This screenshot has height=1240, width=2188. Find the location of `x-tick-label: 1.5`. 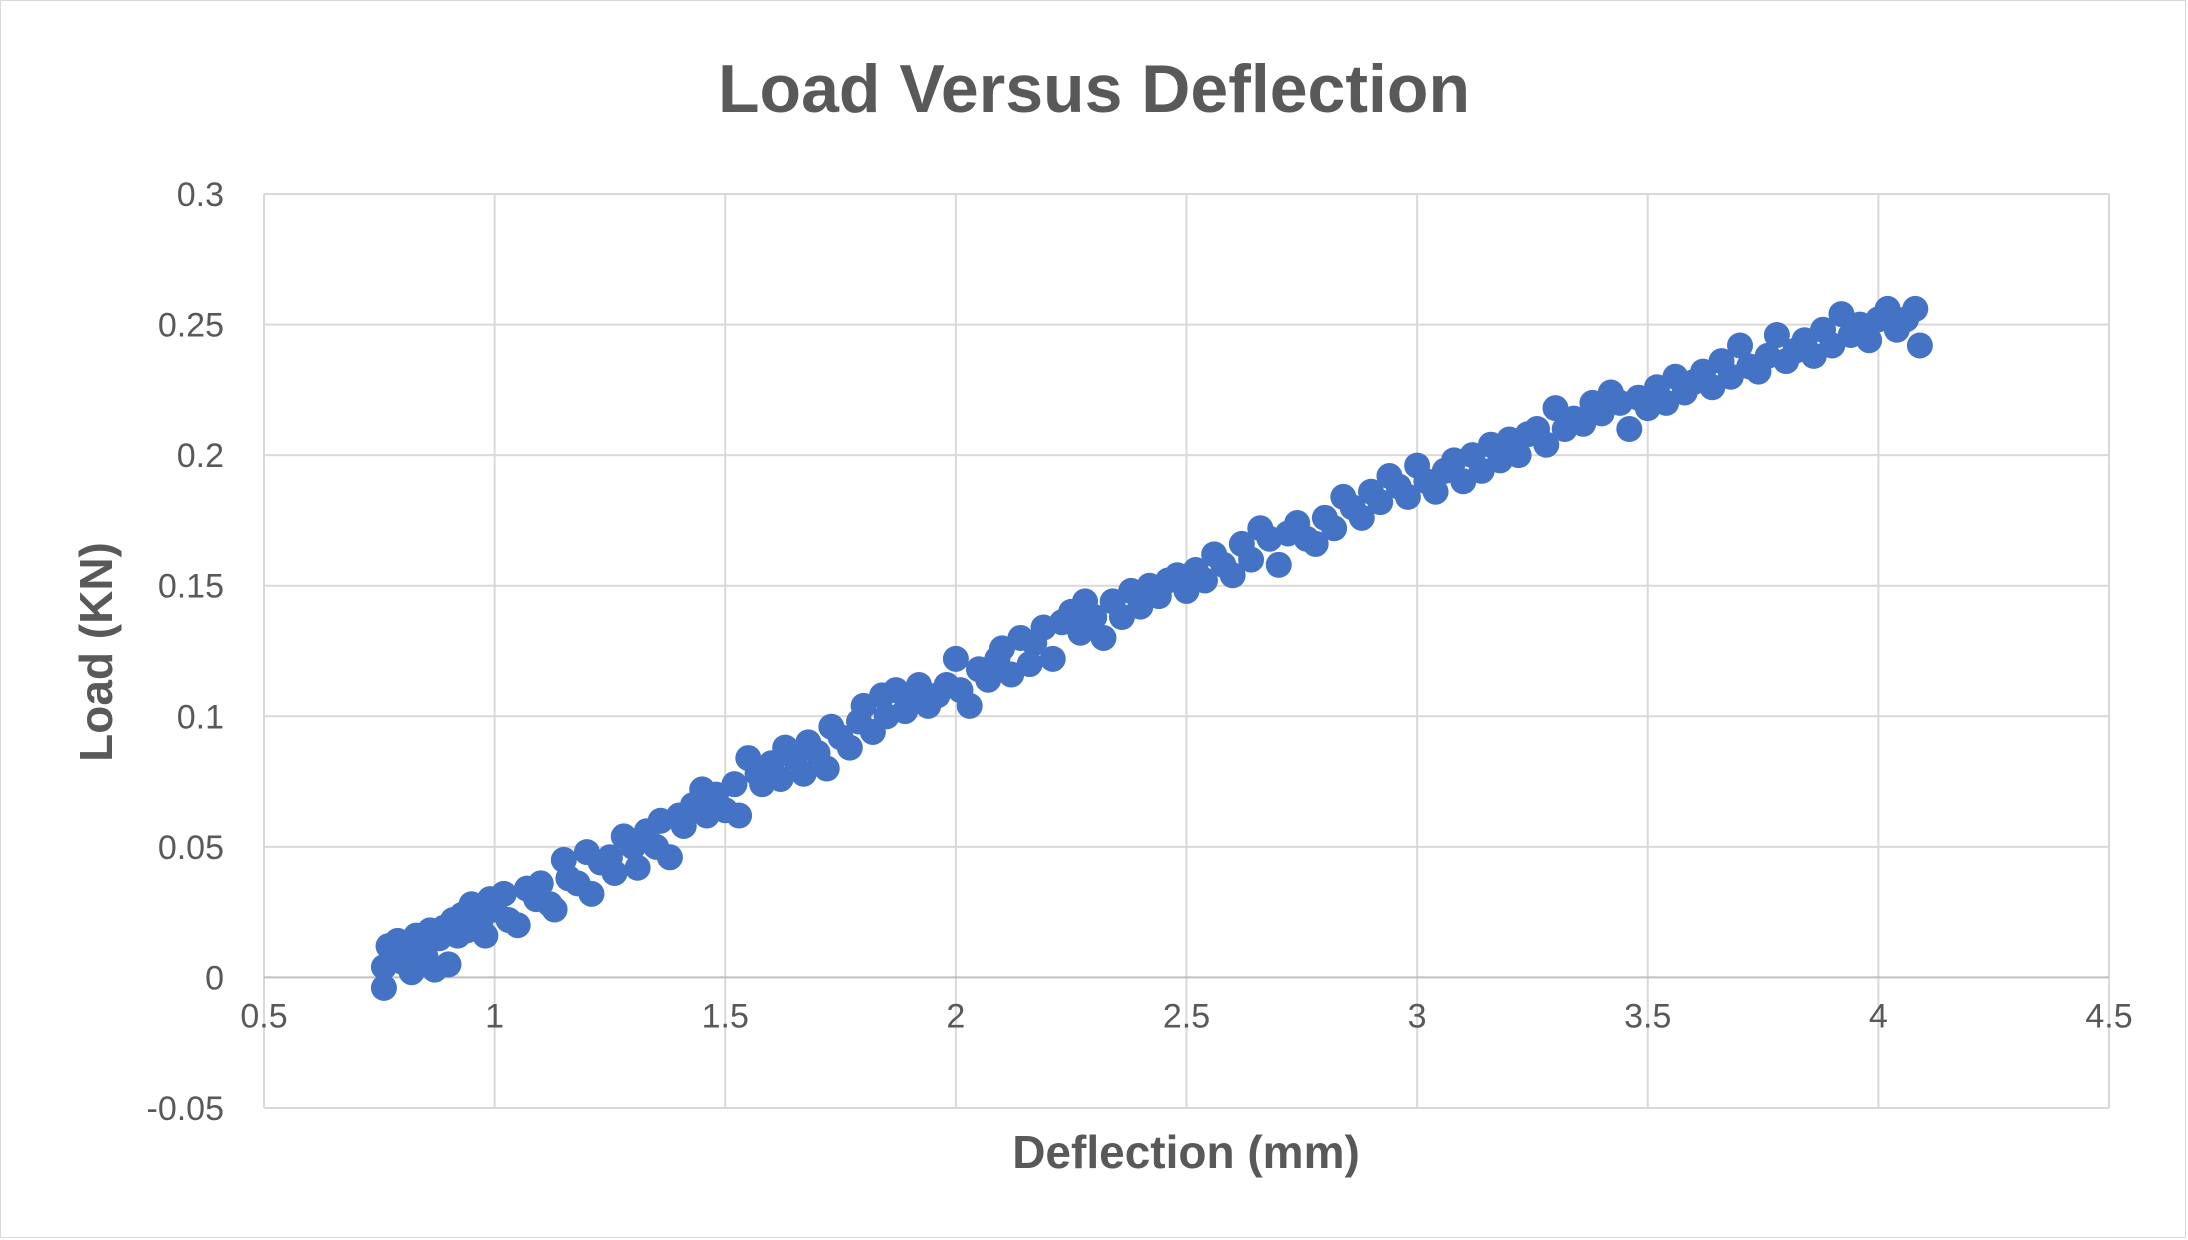

x-tick-label: 1.5 is located at coordinates (725, 1016).